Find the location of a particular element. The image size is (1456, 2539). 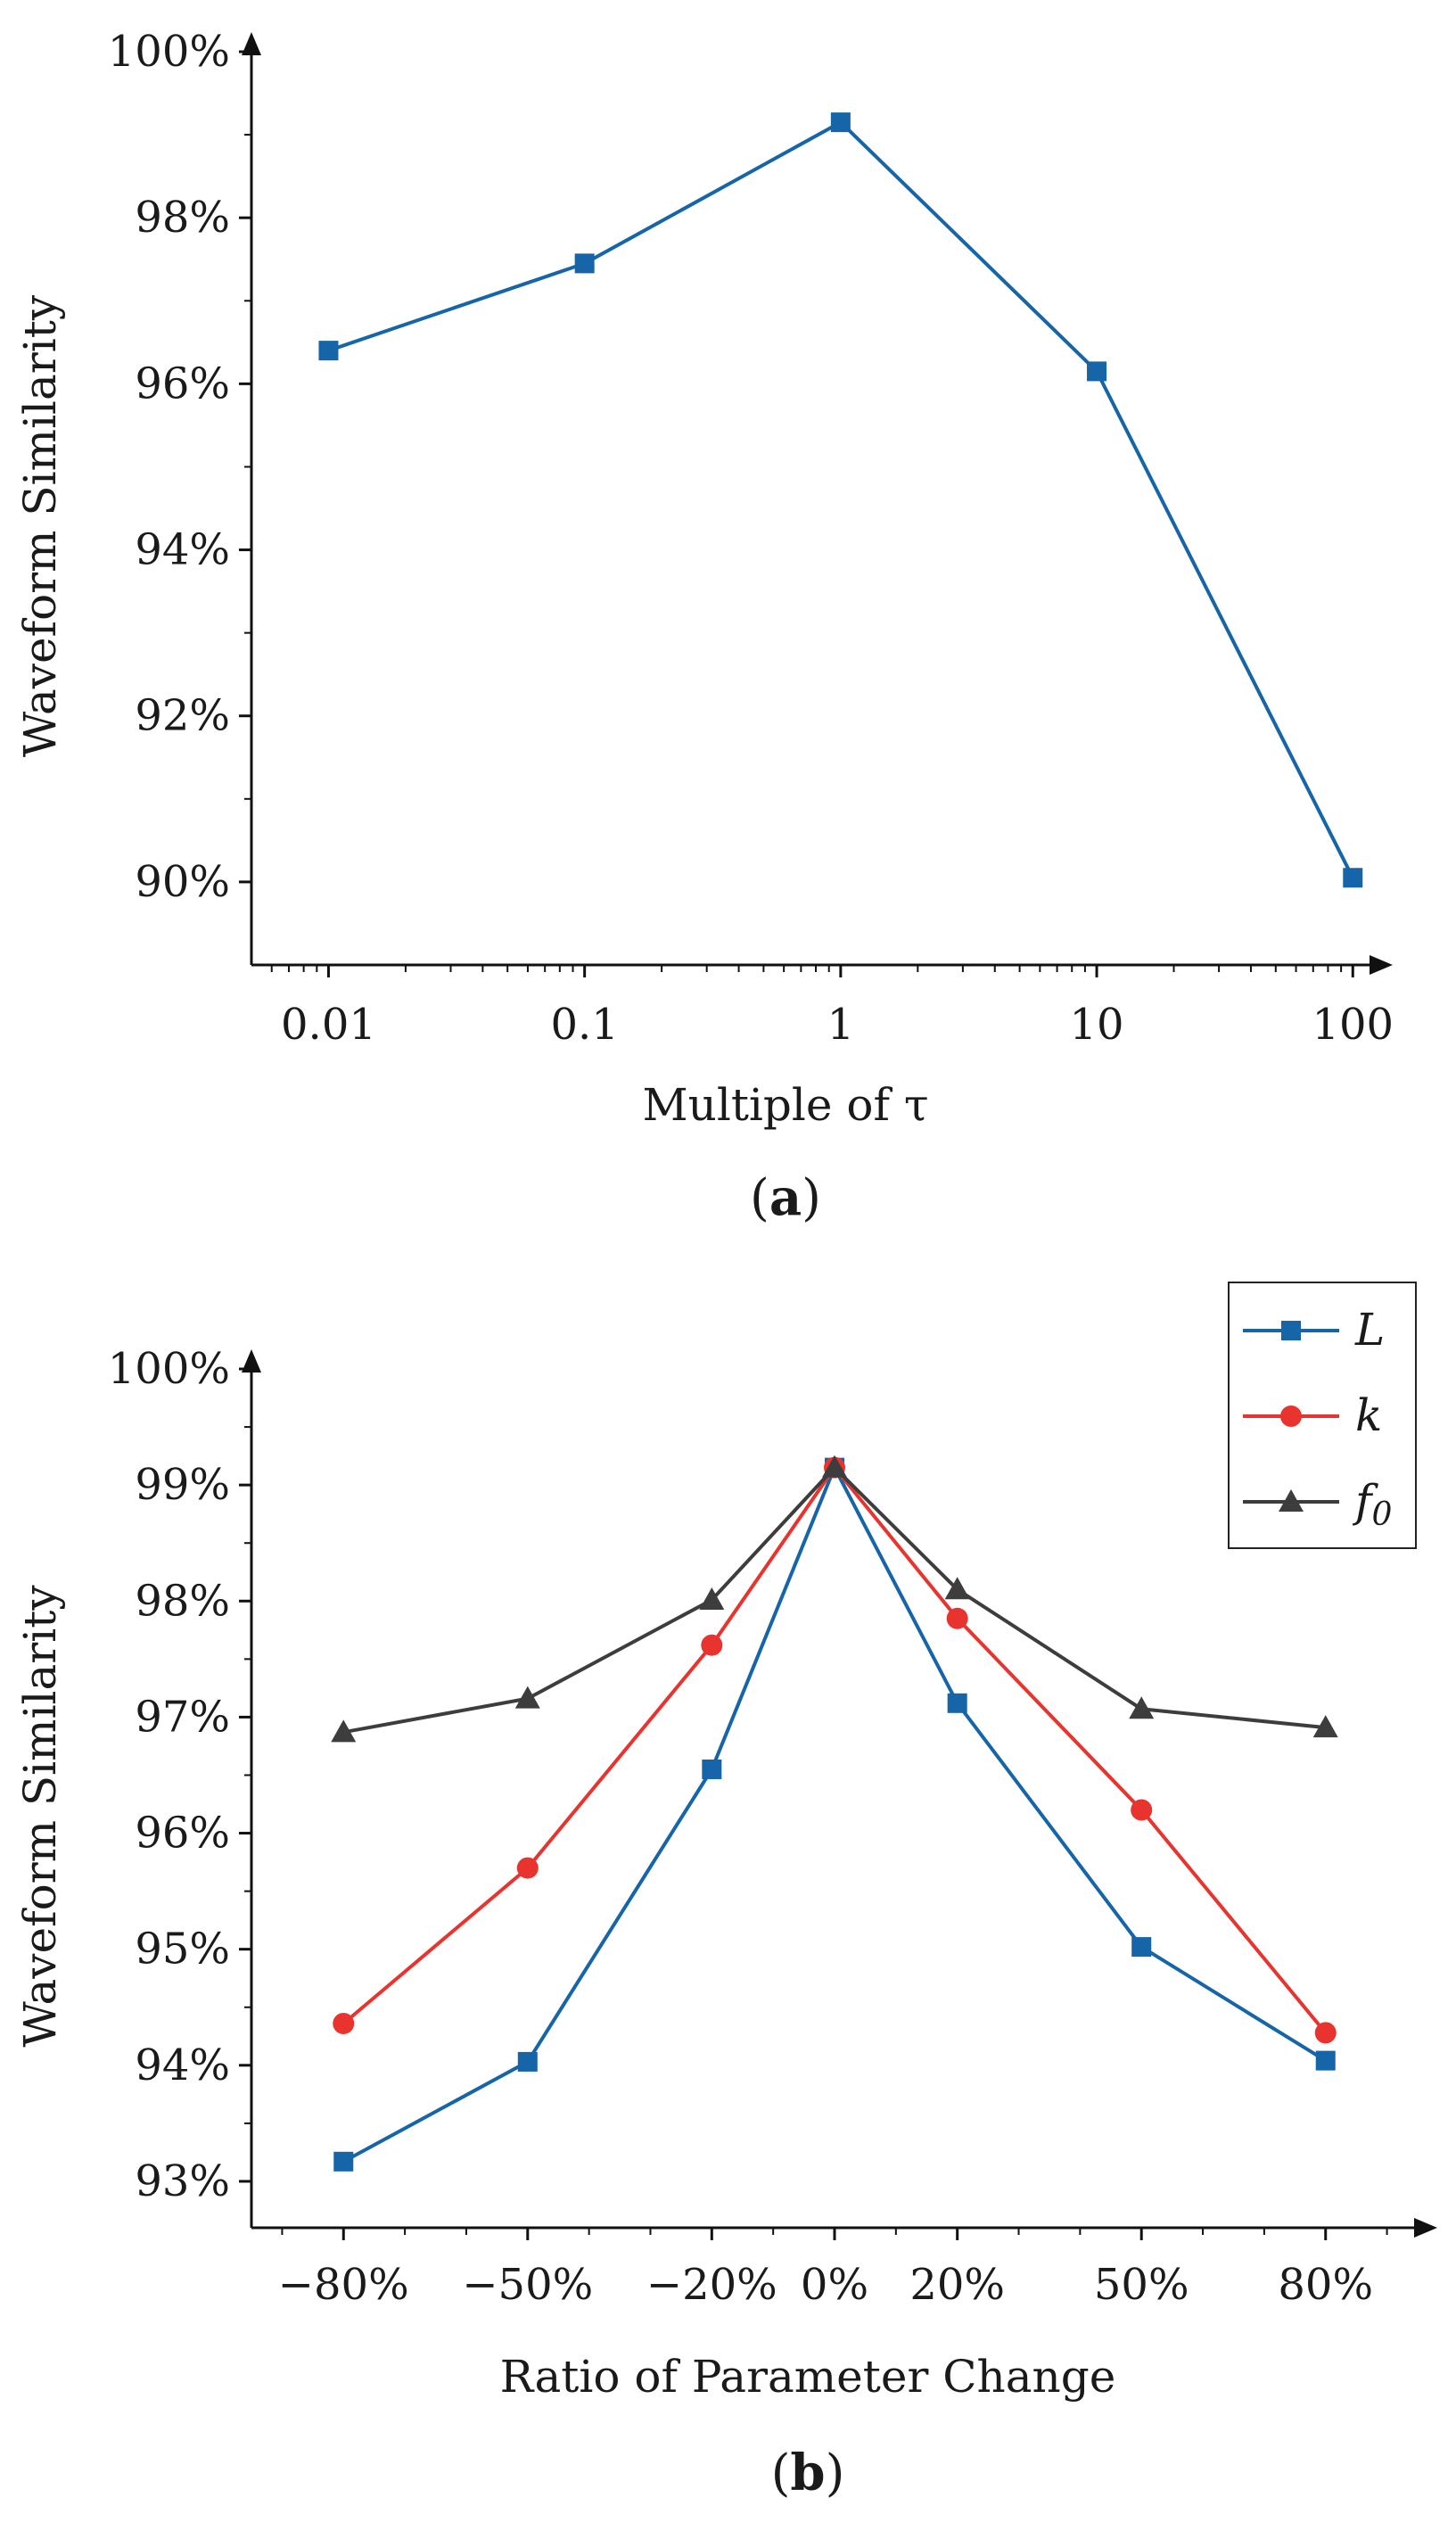

y-tick-label: 99% is located at coordinates (182, 1485).